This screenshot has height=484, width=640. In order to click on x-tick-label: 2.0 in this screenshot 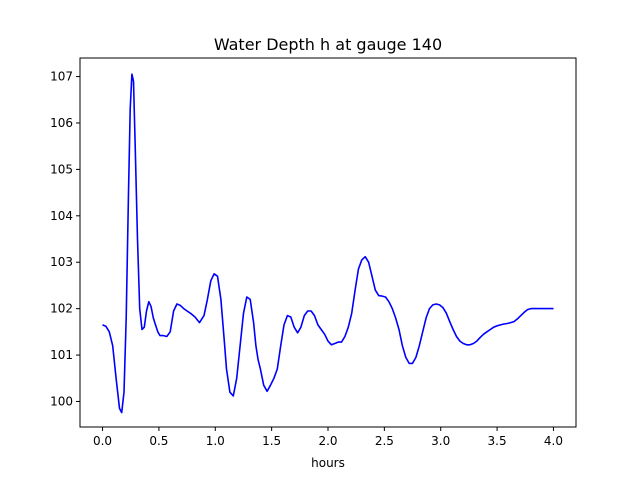, I will do `click(327, 441)`.